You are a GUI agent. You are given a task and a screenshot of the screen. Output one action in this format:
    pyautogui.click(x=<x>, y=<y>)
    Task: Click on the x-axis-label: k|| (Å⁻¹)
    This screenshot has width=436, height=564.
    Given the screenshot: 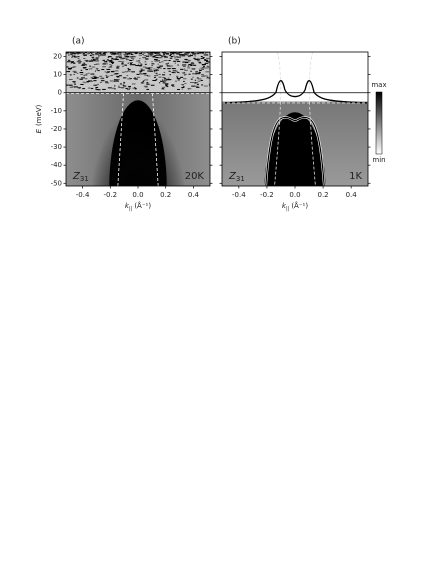 What is the action you would take?
    pyautogui.click(x=138, y=206)
    